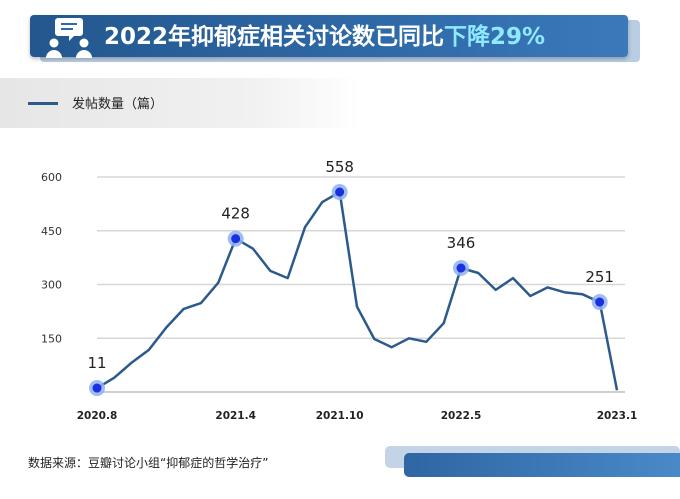  I want to click on data-label: 11, so click(96, 363).